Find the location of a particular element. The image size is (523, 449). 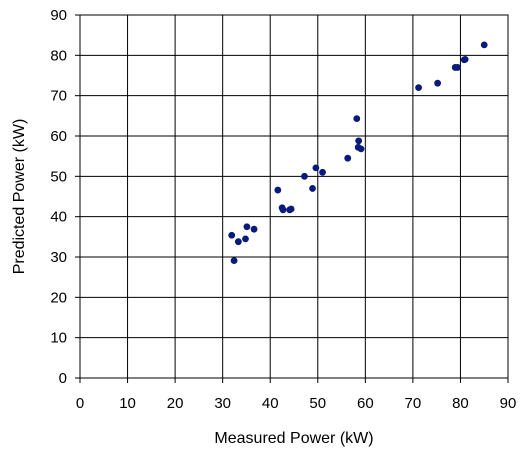

y-axis-title: Predicted Power (kW) is located at coordinates (19, 197).